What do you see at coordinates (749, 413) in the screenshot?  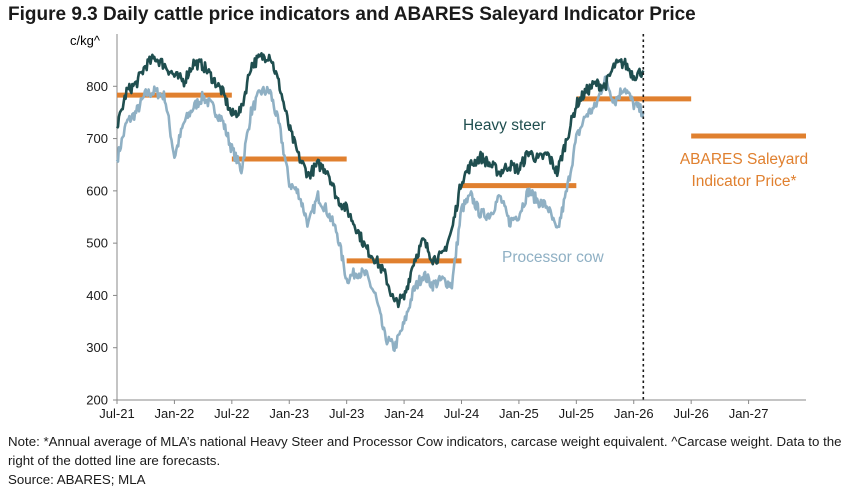 I see `x-tick-label: Jan-27` at bounding box center [749, 413].